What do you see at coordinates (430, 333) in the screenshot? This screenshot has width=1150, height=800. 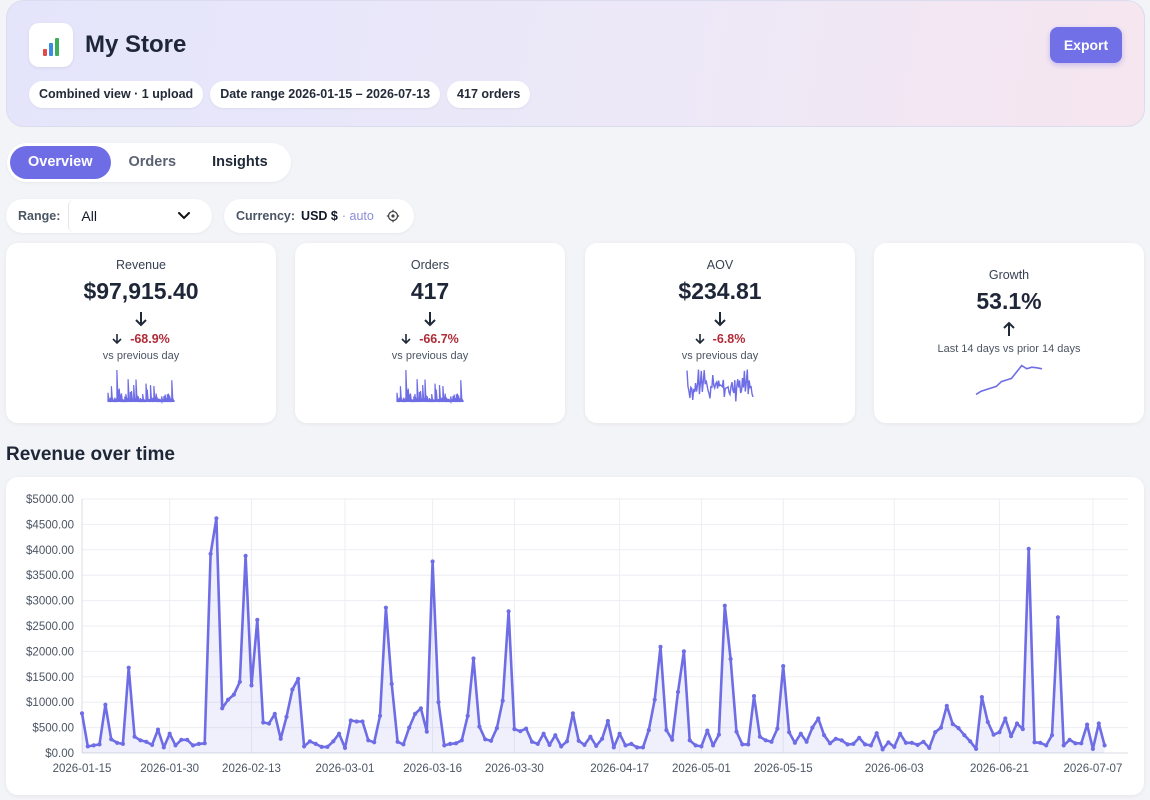 I see `kpi-card-orders: Orders 417 -66.7% vs previous day` at bounding box center [430, 333].